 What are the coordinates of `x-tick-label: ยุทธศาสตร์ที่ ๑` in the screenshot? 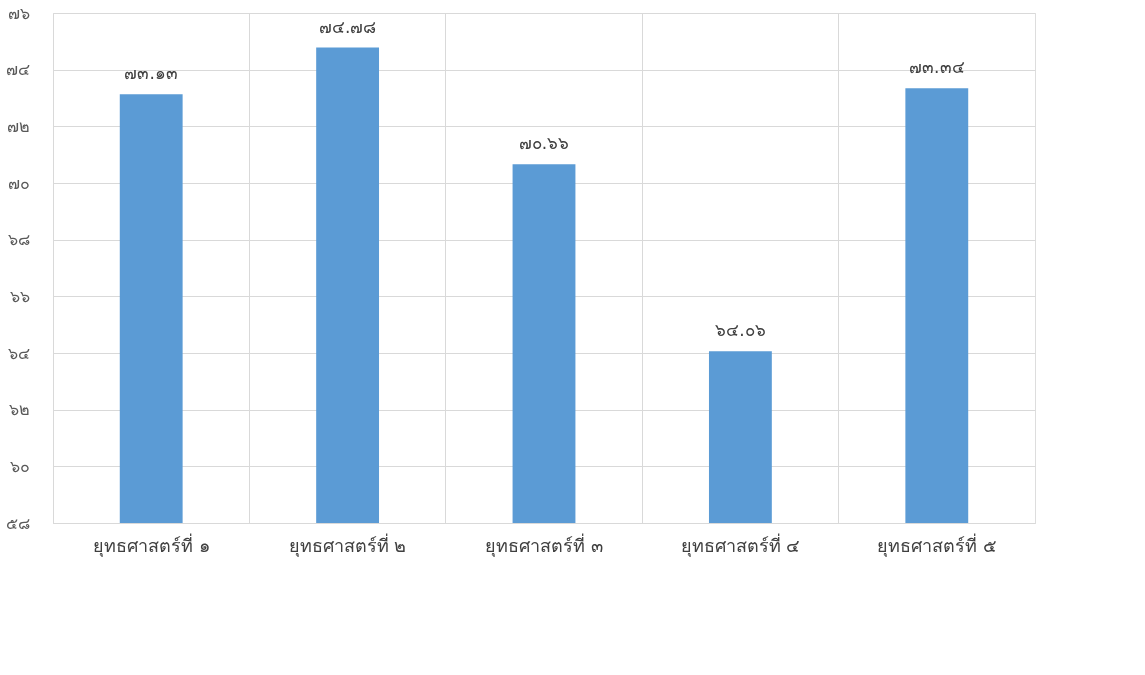 It's located at (151, 544).